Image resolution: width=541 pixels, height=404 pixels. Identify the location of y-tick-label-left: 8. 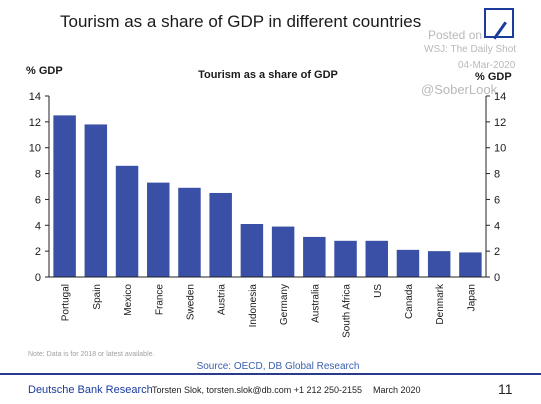
(38, 175).